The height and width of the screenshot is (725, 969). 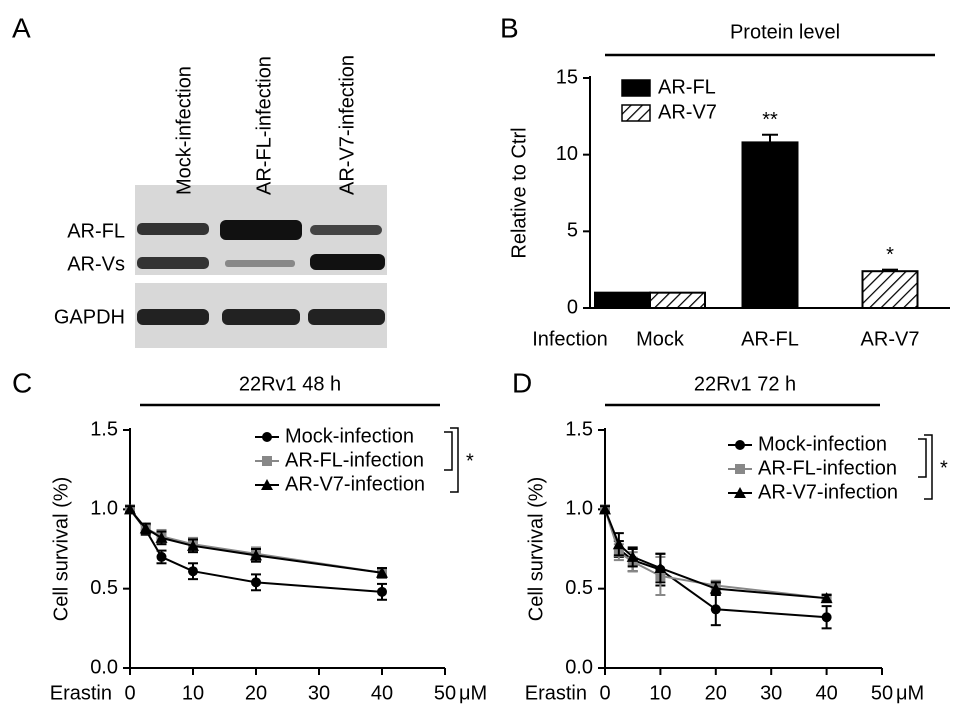 I want to click on legend-label: AR-V7, so click(x=687, y=112).